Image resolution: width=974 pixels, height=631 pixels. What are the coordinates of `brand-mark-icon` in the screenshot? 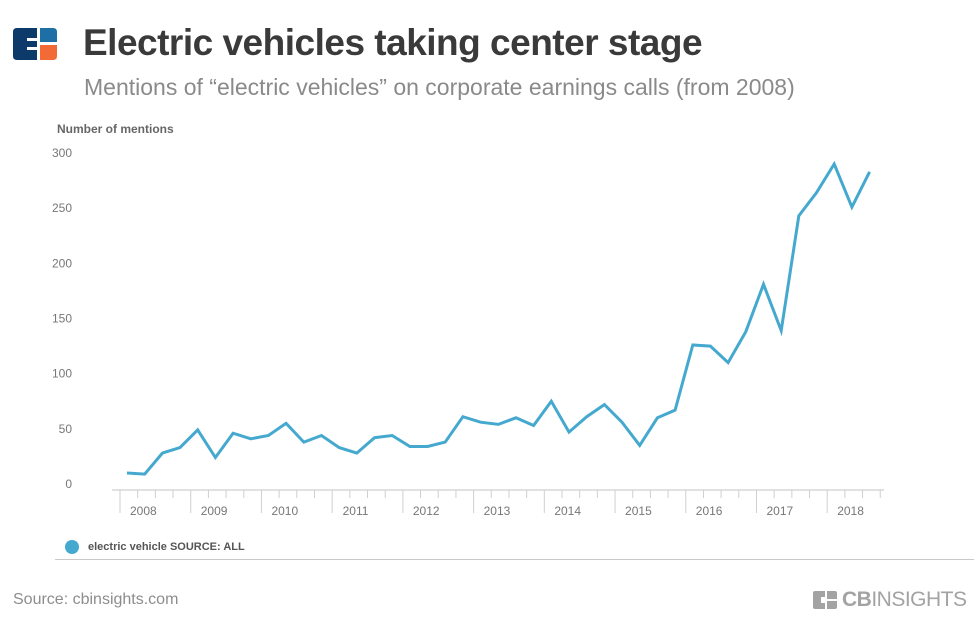 It's located at (825, 600).